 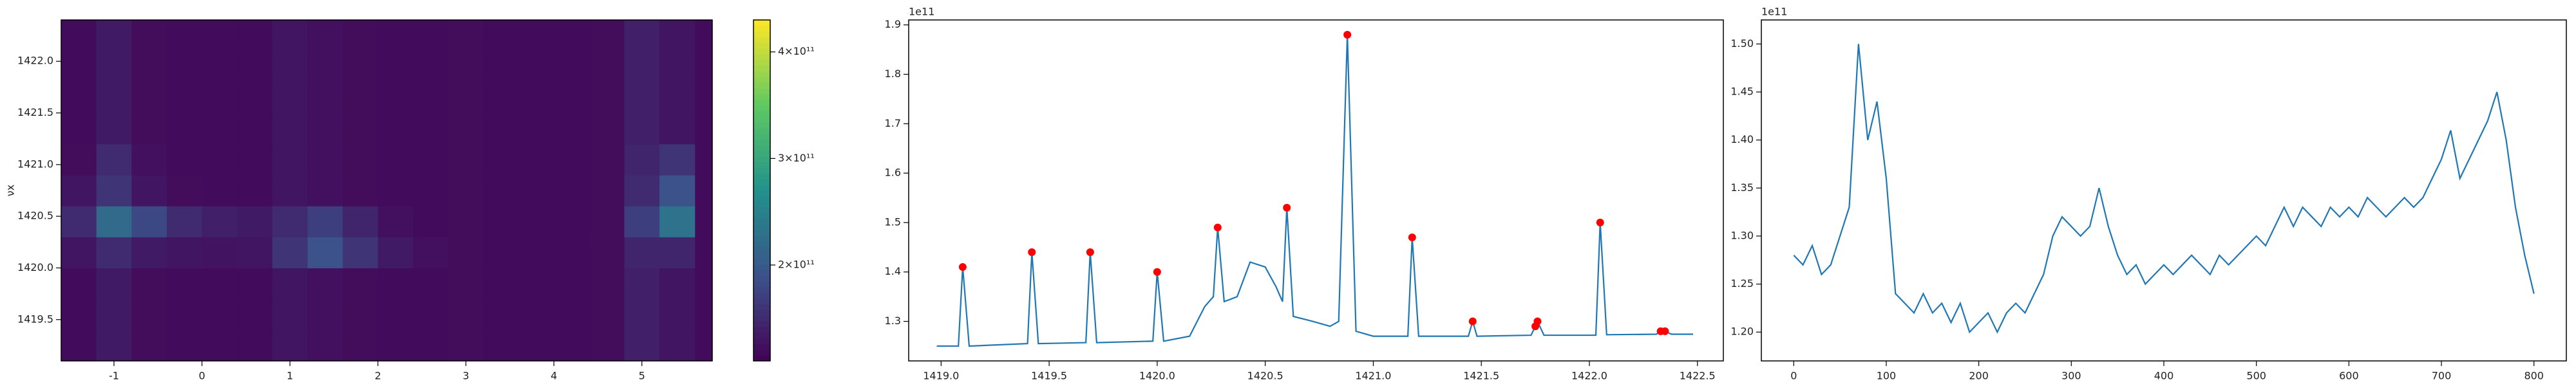 I want to click on y-tick-label: 1.6, so click(x=893, y=173).